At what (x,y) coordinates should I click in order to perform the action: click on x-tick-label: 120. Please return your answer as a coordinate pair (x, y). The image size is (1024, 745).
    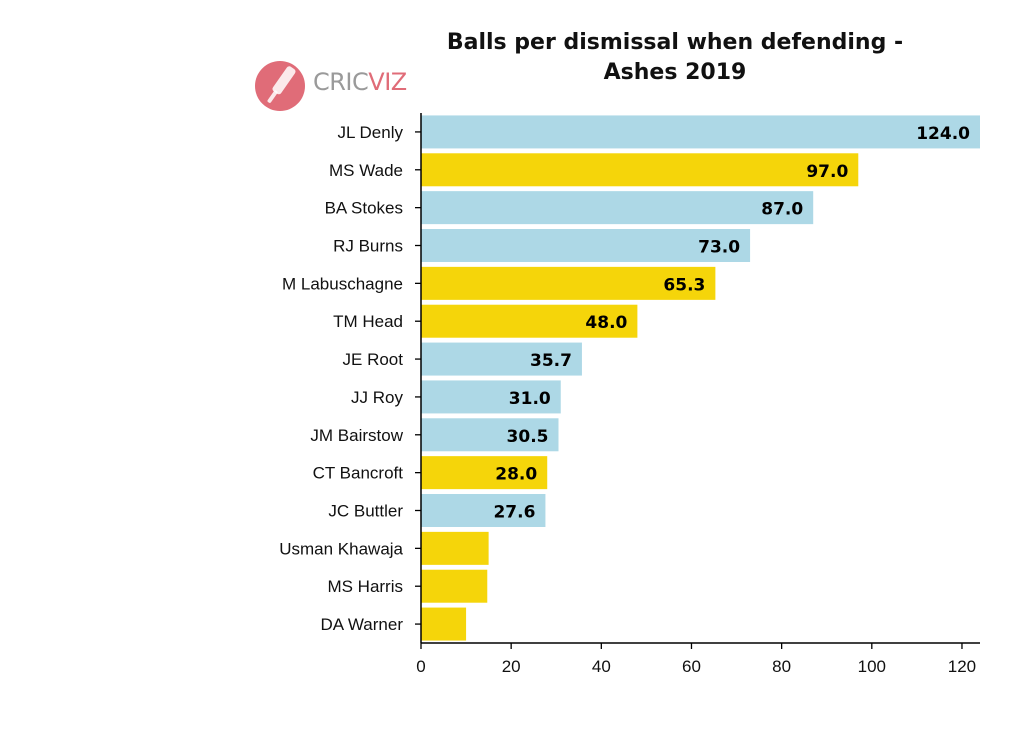
    Looking at the image, I should click on (962, 666).